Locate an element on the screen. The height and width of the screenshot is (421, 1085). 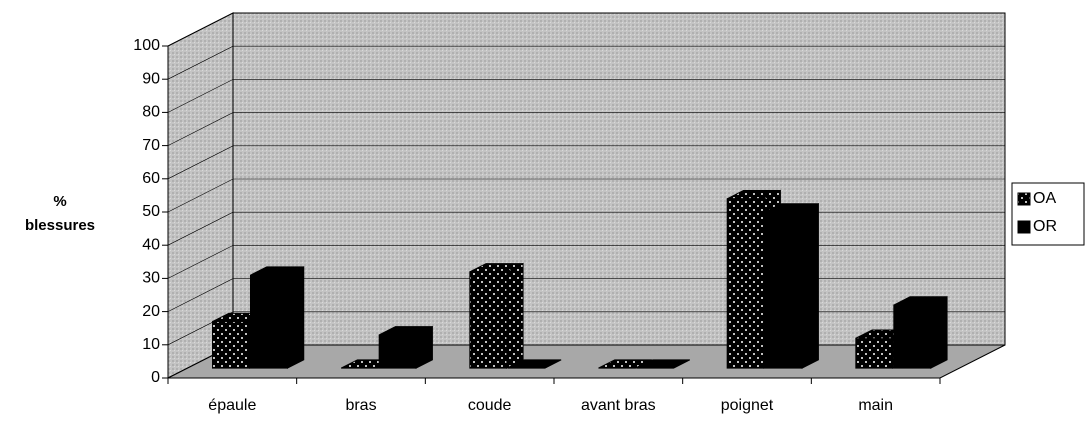
x-tick-label: bras is located at coordinates (360, 405).